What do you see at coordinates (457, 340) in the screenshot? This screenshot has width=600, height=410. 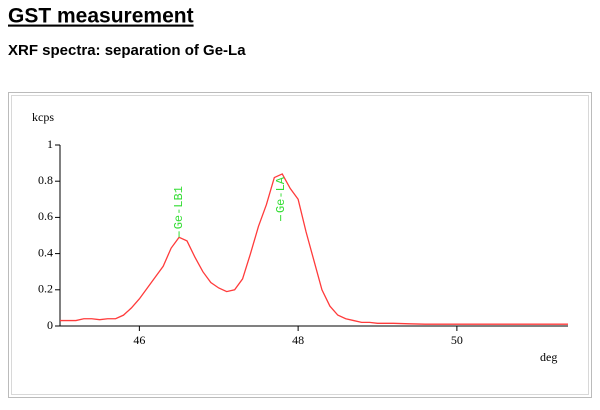 I see `x-tick-label: 50` at bounding box center [457, 340].